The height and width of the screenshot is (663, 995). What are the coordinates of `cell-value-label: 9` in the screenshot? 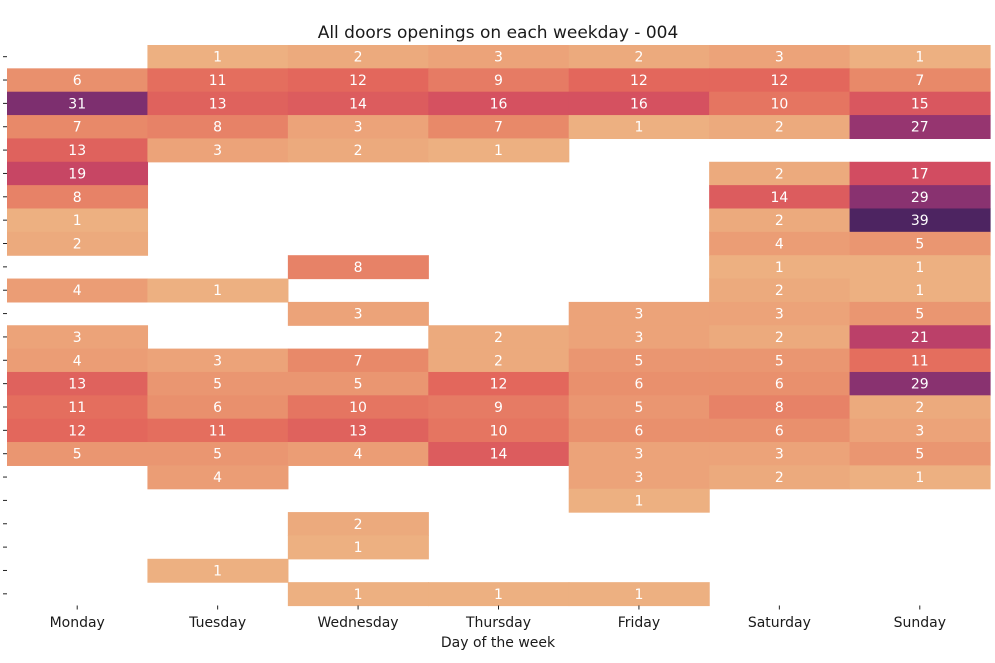 It's located at (498, 408).